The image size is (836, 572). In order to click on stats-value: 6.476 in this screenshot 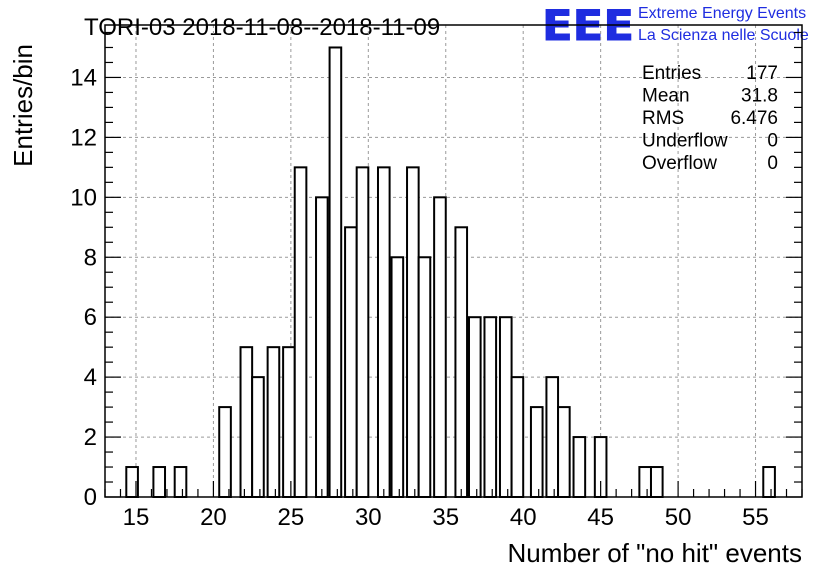, I will do `click(754, 118)`.